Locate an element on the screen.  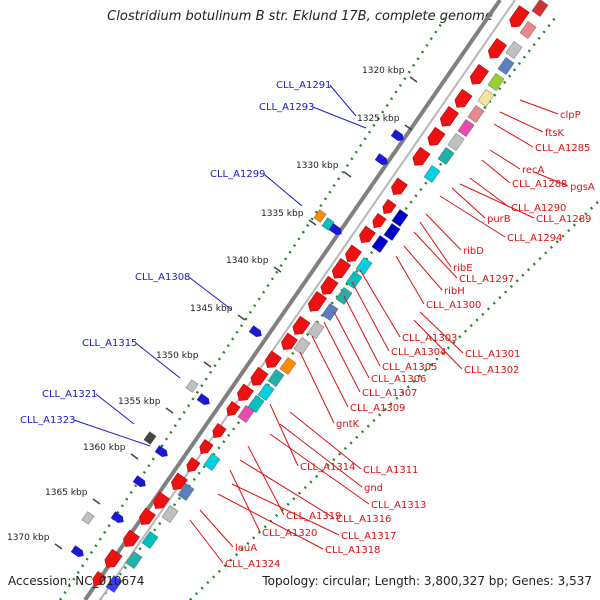
reverse-gene-label: CLL_A1306 is located at coordinates (398, 379).